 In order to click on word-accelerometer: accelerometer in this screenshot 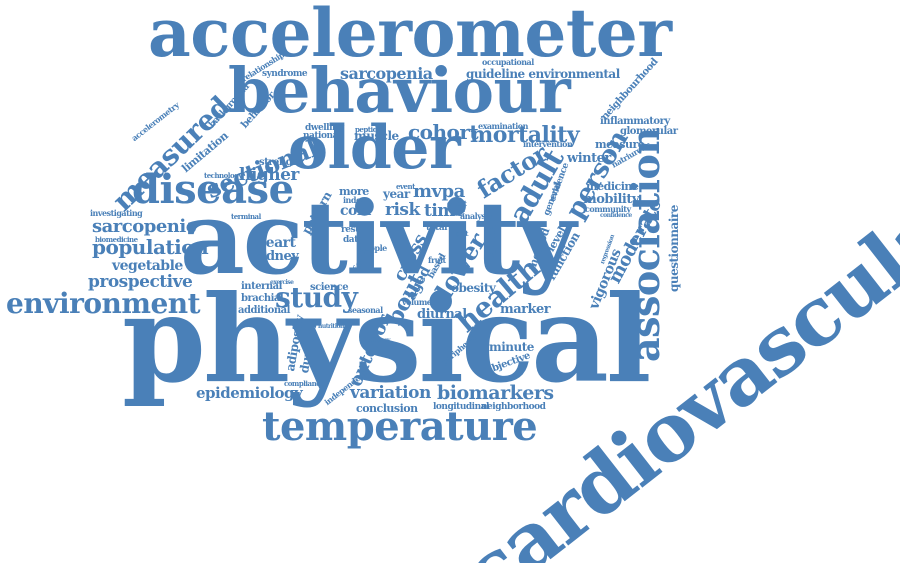, I will do `click(410, 36)`.